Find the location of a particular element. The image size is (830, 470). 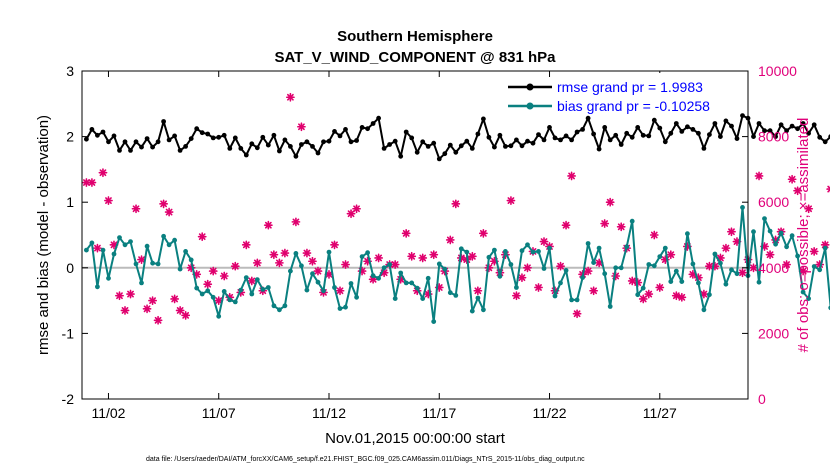

x-tick-label: 11/07 is located at coordinates (219, 413).